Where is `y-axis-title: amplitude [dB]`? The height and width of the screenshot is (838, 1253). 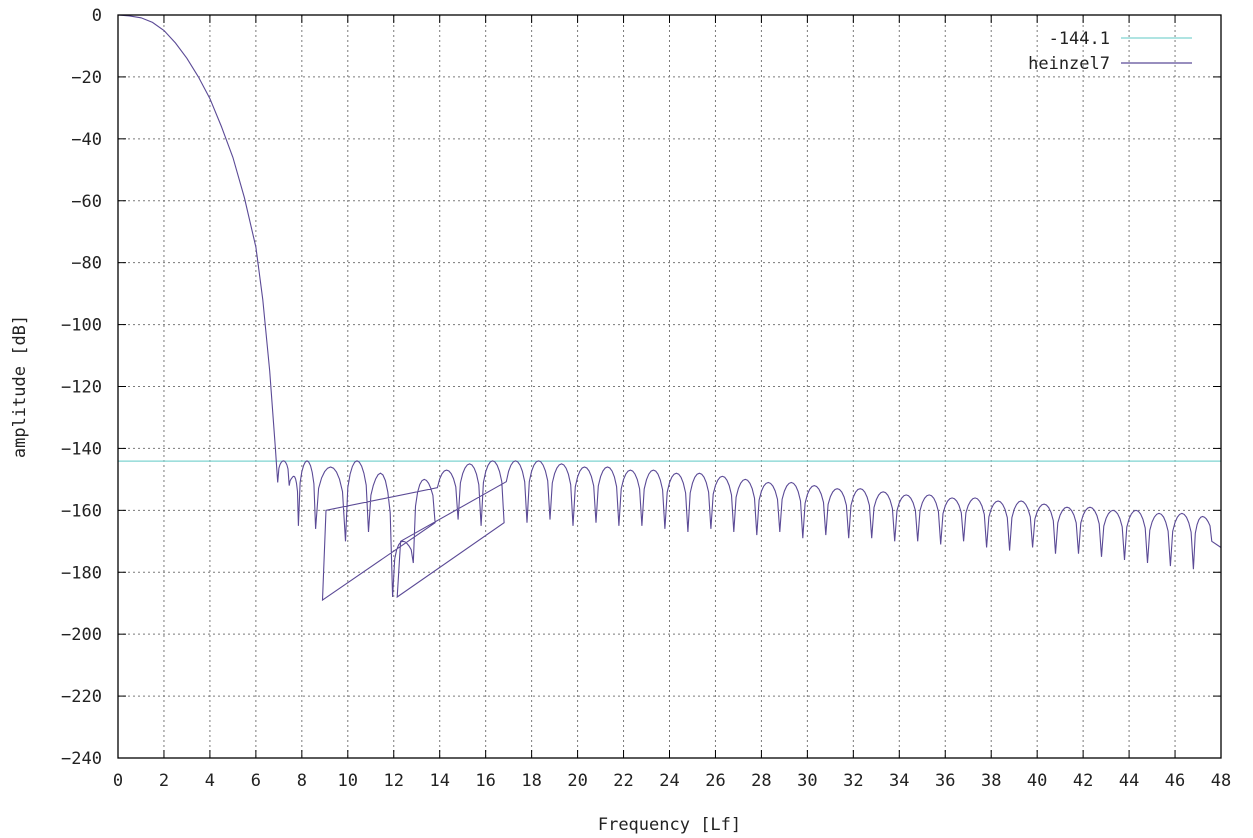 y-axis-title: amplitude [dB] is located at coordinates (20, 386).